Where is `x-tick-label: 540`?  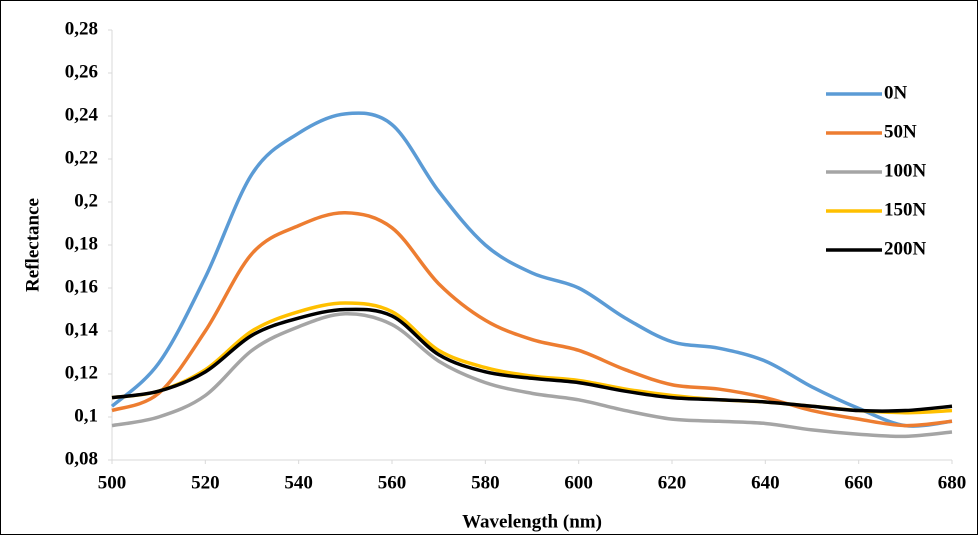 x-tick-label: 540 is located at coordinates (298, 482).